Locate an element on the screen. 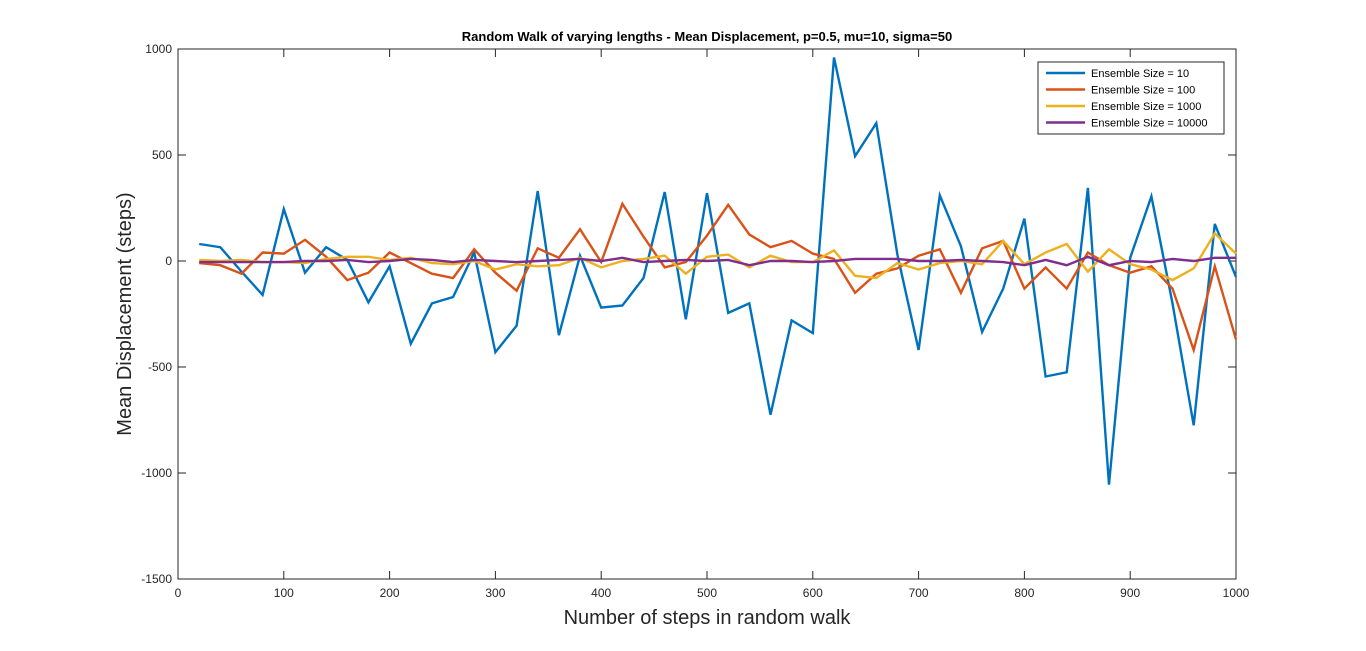 Image resolution: width=1366 pixels, height=651 pixels. y-tick-label: 1000 is located at coordinates (158, 49).